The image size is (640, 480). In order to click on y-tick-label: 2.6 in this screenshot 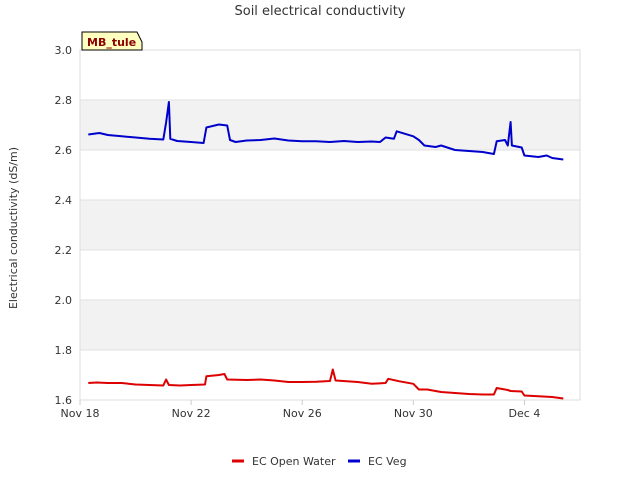, I will do `click(64, 150)`.